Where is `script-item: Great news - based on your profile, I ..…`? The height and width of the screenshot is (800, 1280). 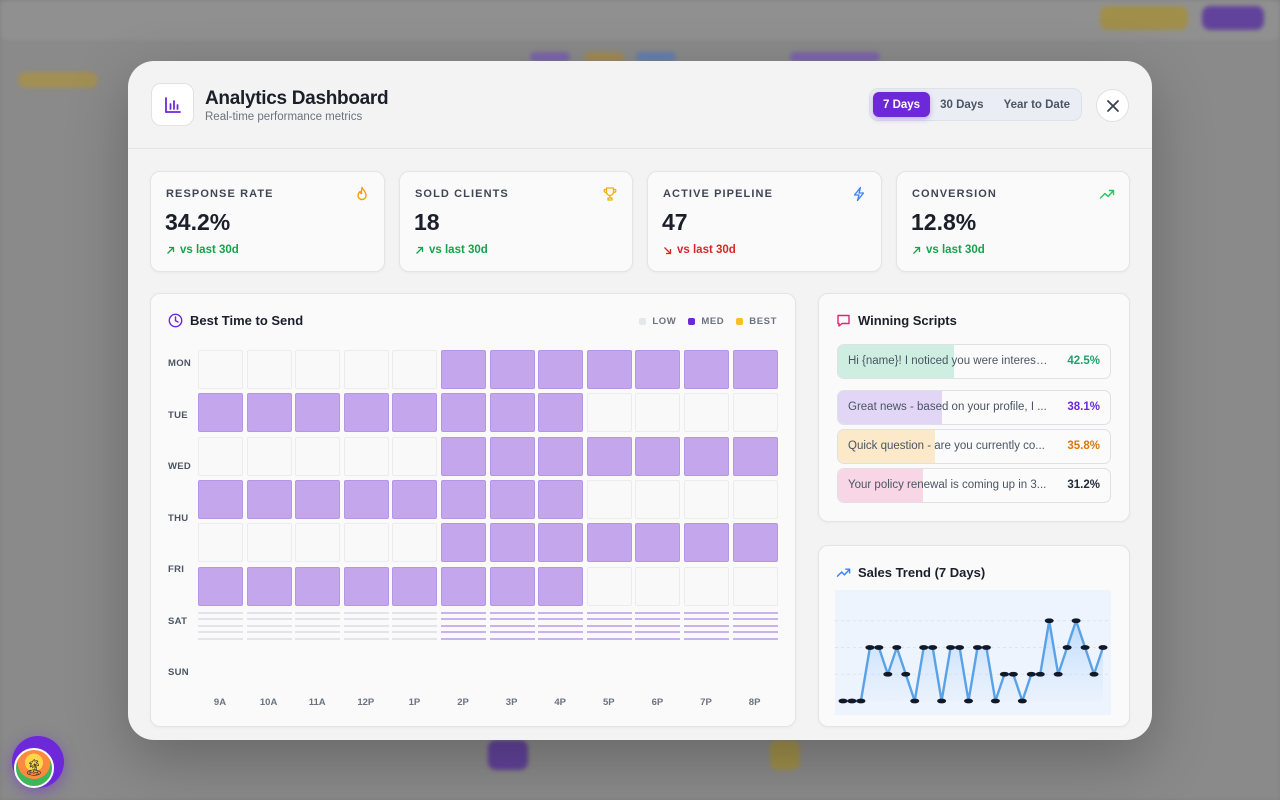
script-item: Great news - based on your profile, I ..… is located at coordinates (974, 407).